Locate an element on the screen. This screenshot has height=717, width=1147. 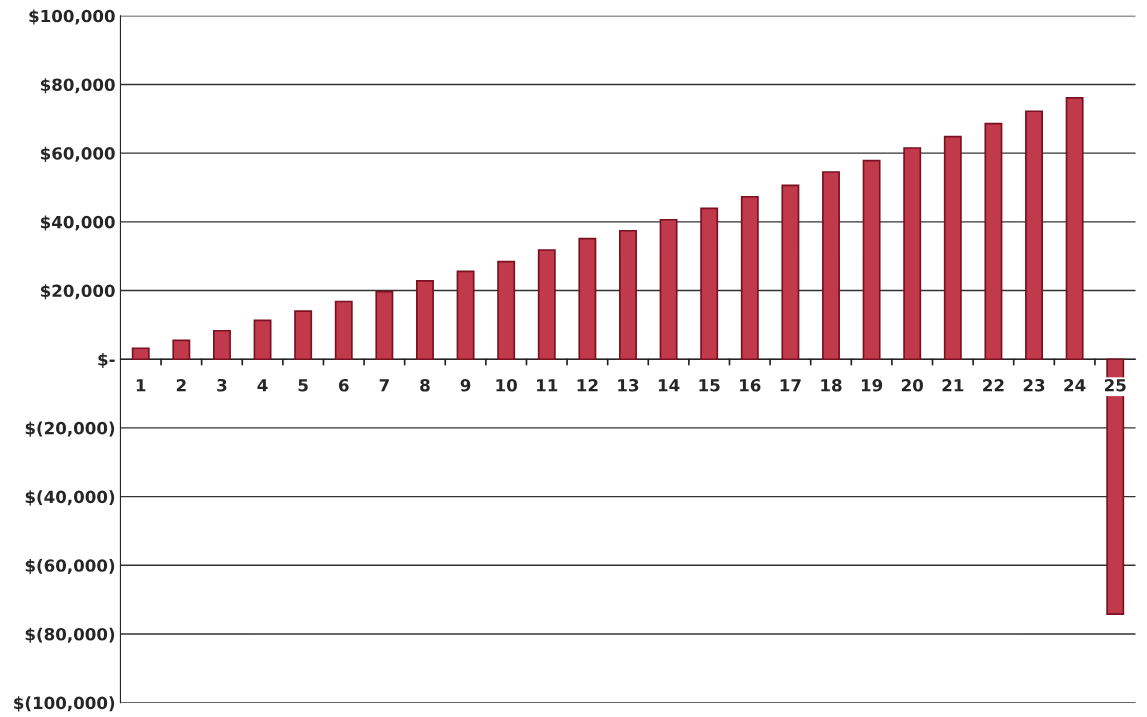
x-tick-label: 9 is located at coordinates (465, 385).